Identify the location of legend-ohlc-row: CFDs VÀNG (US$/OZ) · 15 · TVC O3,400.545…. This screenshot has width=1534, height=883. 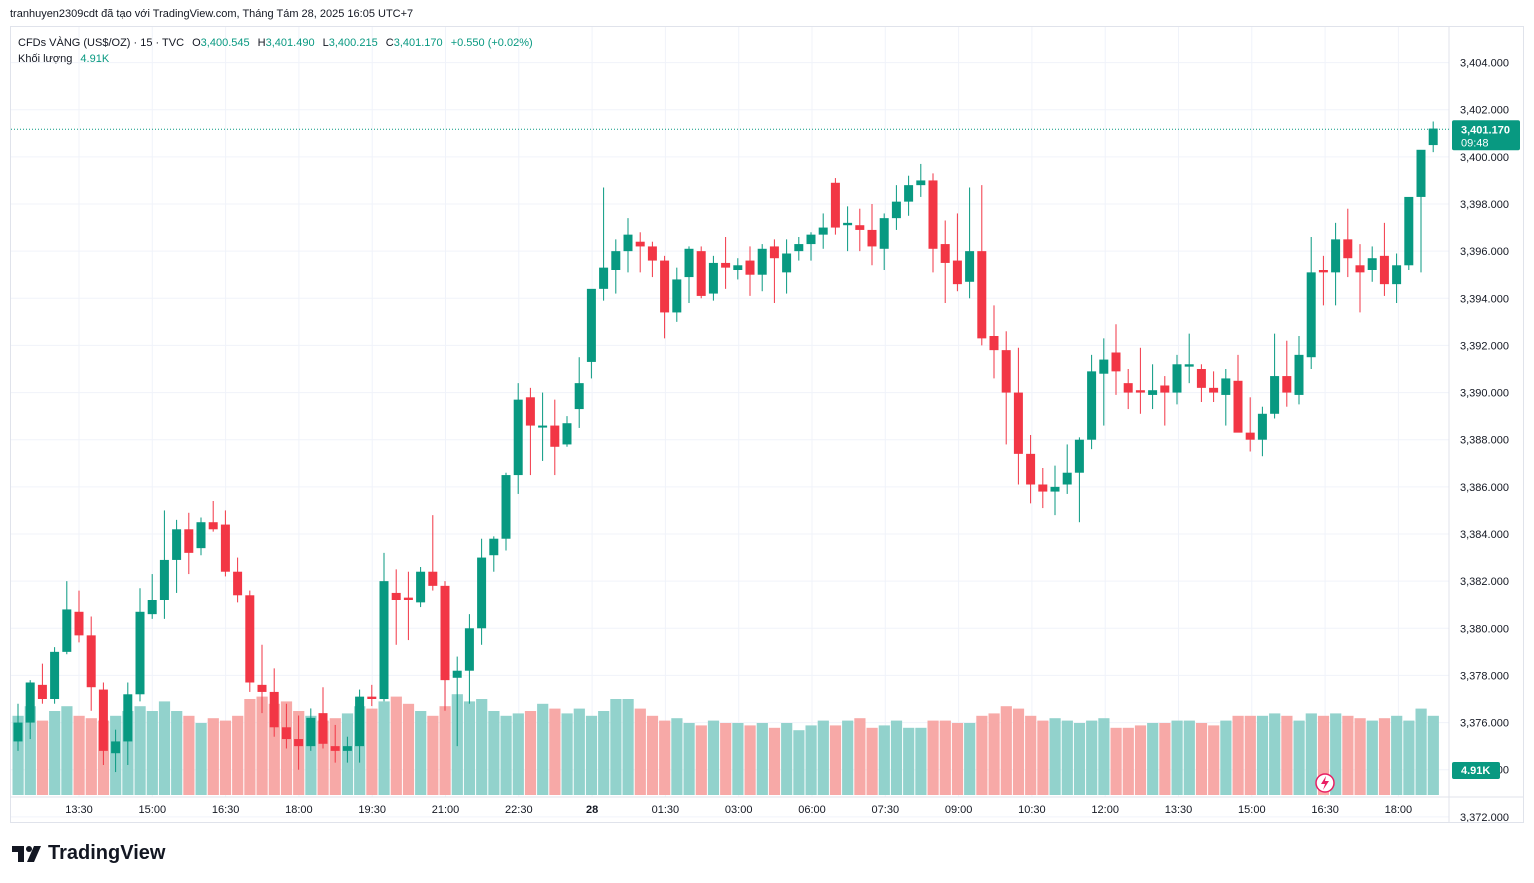
(275, 43).